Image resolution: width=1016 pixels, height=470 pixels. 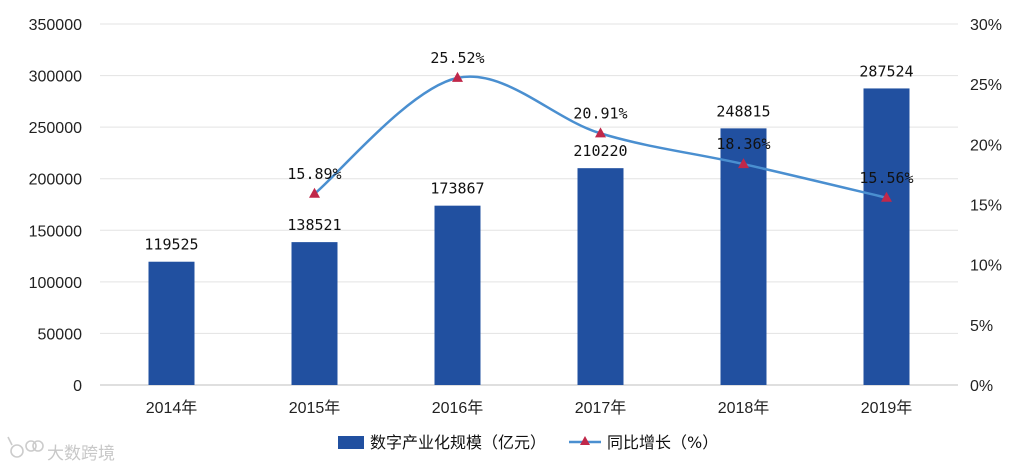 What do you see at coordinates (55, 128) in the screenshot?
I see `left-tick-label: 250000` at bounding box center [55, 128].